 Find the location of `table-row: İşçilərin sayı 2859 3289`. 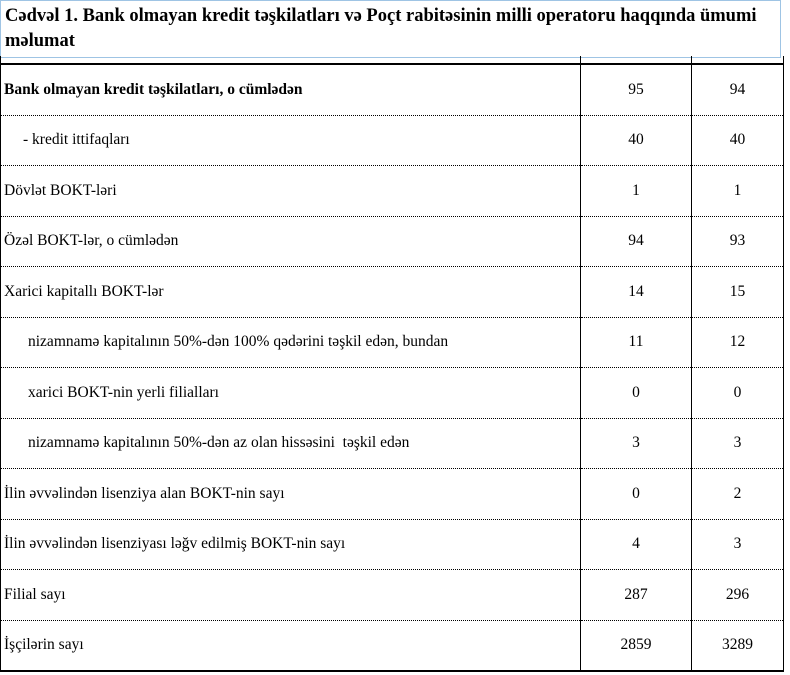

table-row: İşçilərin sayı 2859 3289 is located at coordinates (392, 646).